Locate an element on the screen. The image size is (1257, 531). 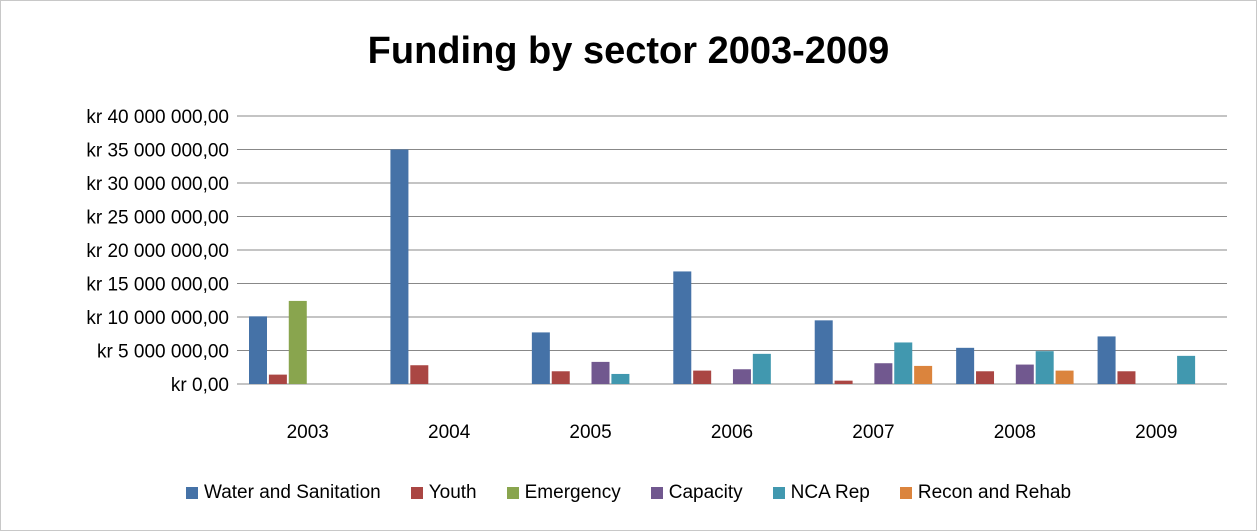
legend-label: Recon and Rehab is located at coordinates (994, 492).